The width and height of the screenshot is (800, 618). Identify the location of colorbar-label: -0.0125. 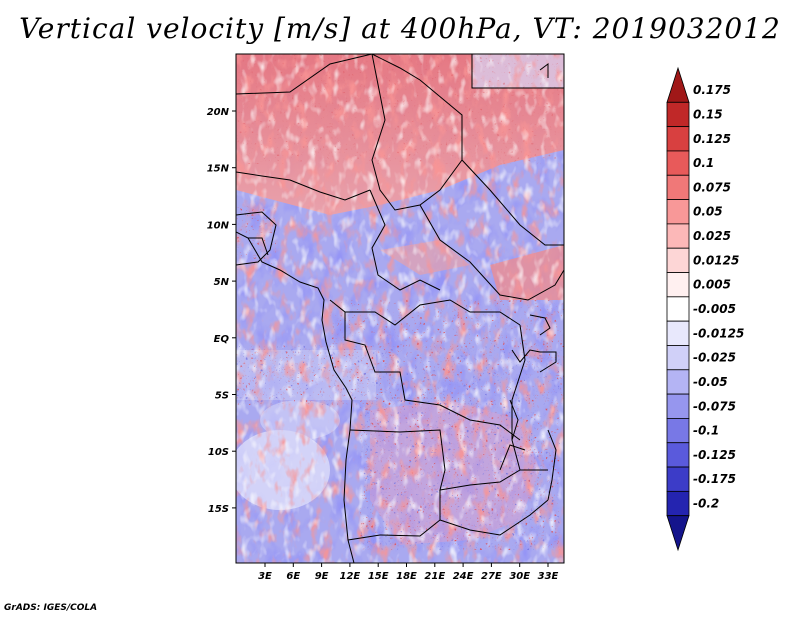
(718, 333).